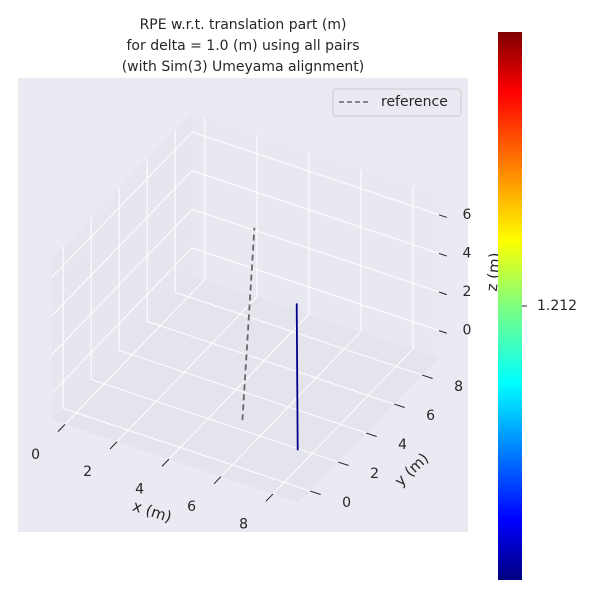  Describe the element at coordinates (35, 455) in the screenshot. I see `x-tick-label: 0` at that location.